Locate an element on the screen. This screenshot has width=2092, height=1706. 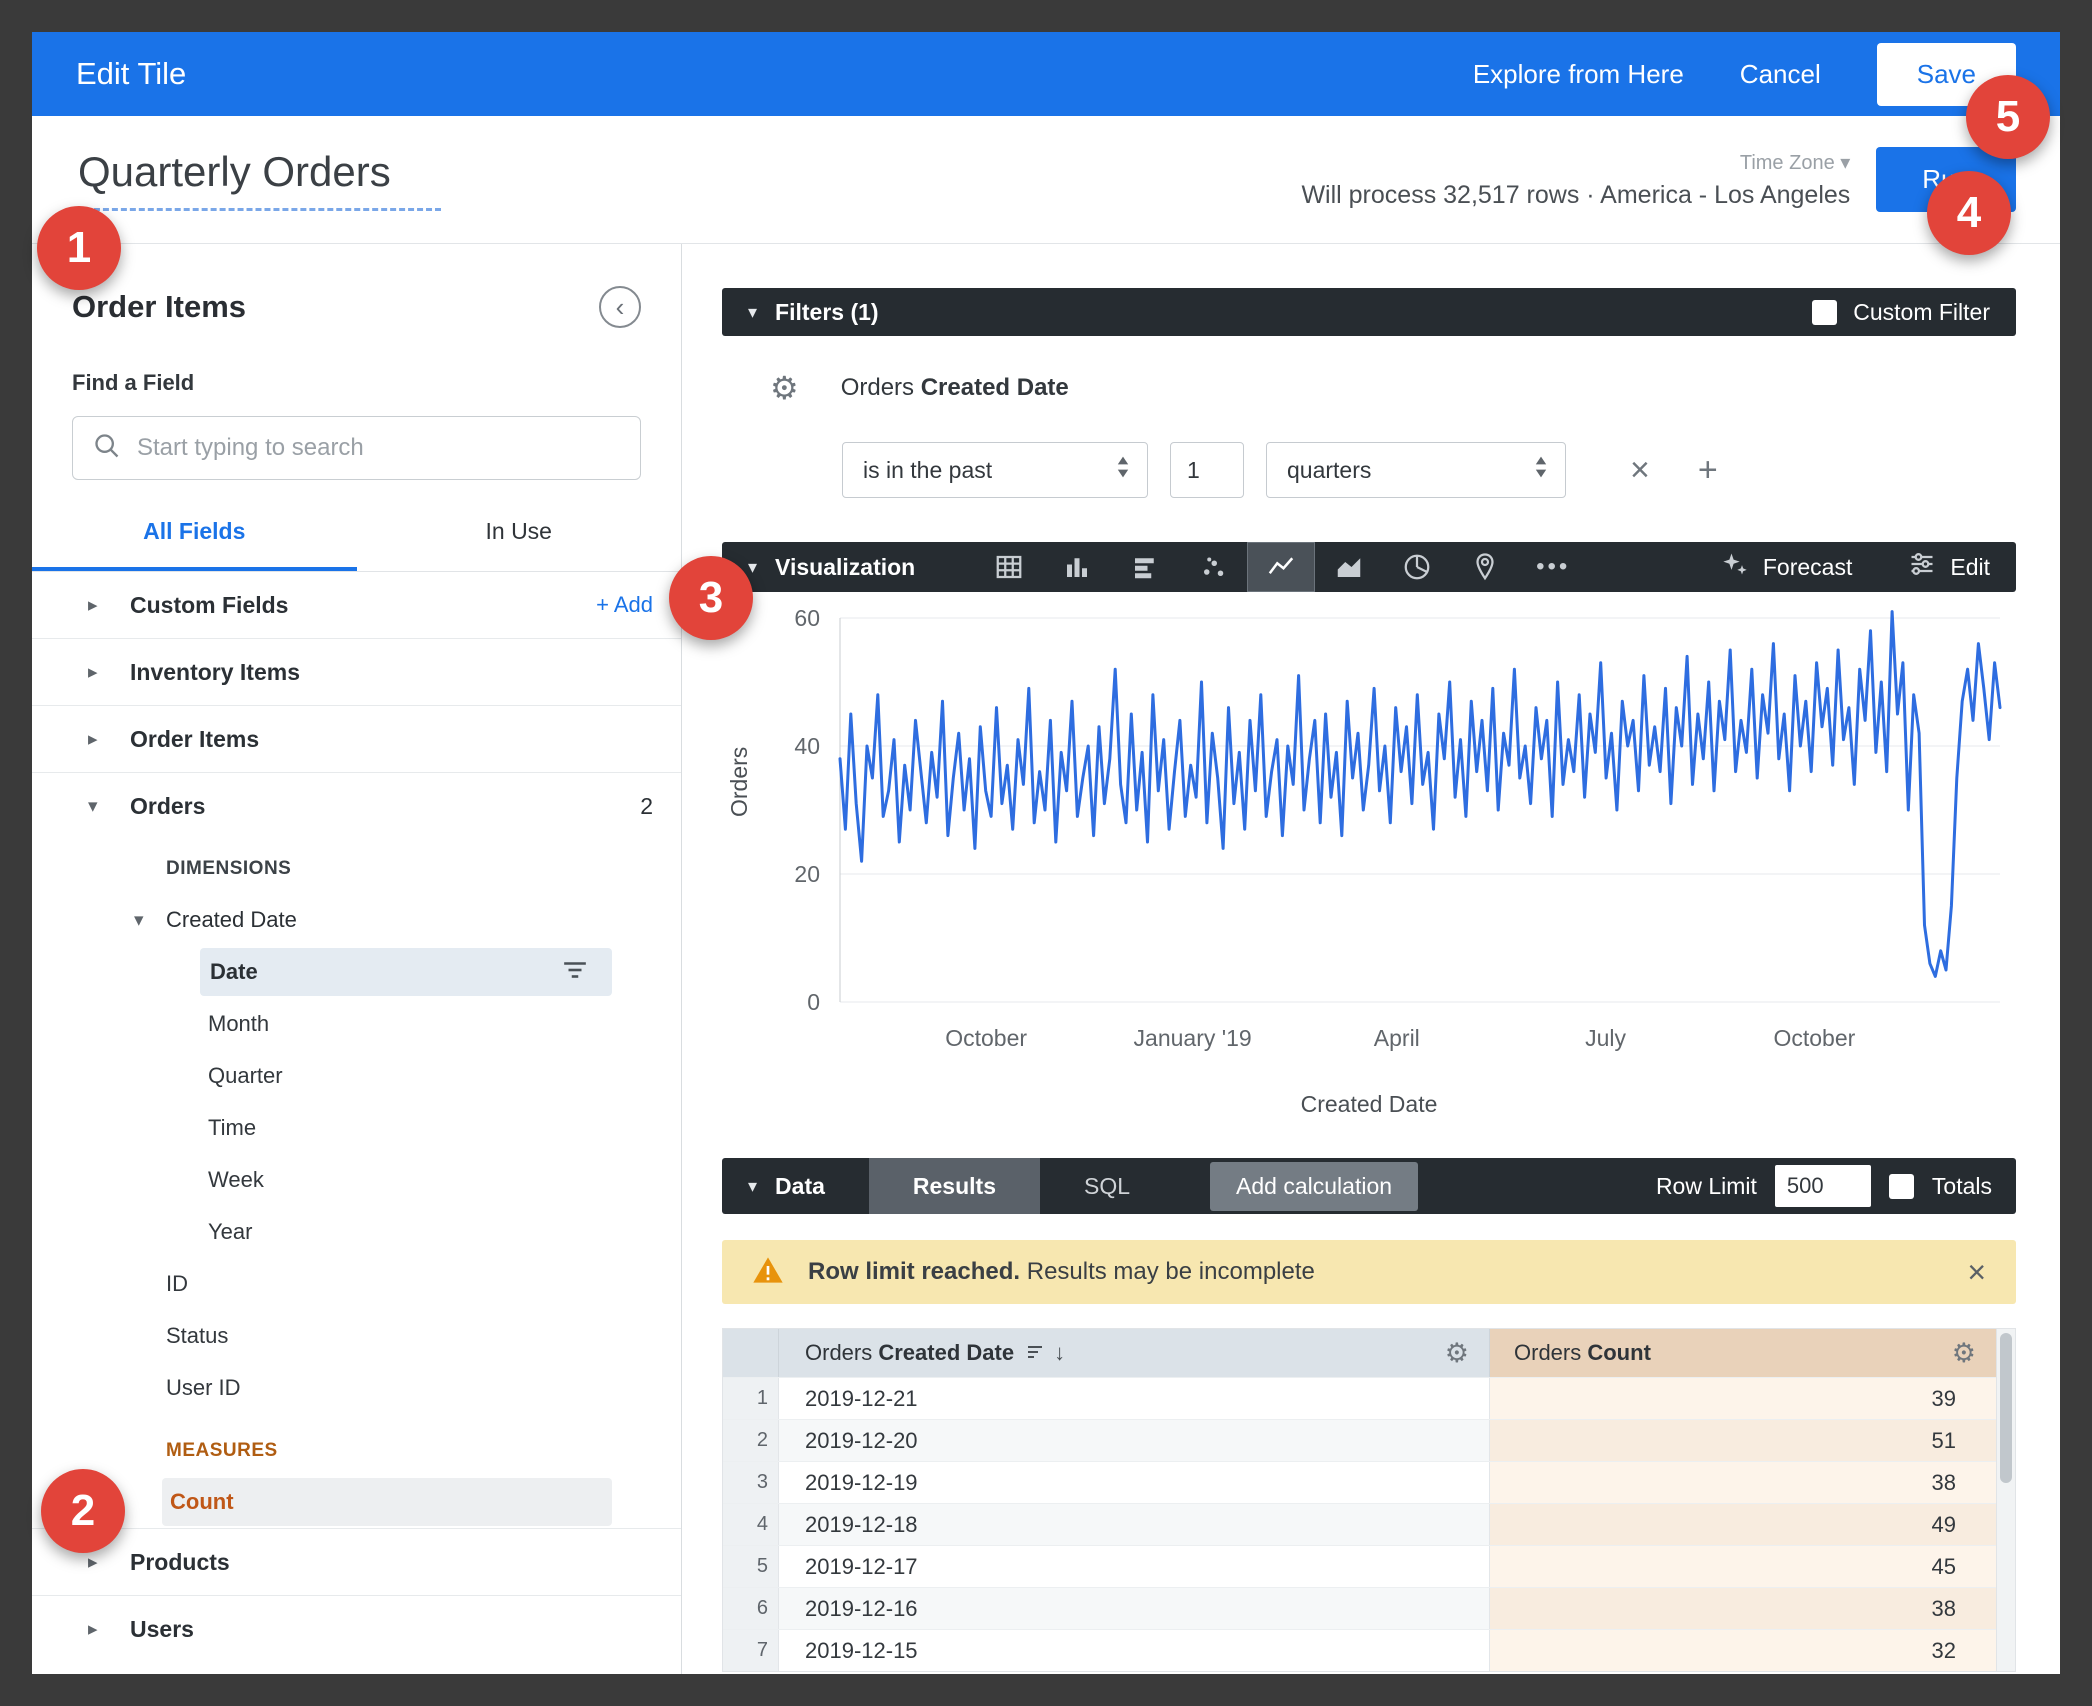
field-search-box is located at coordinates (356, 448).